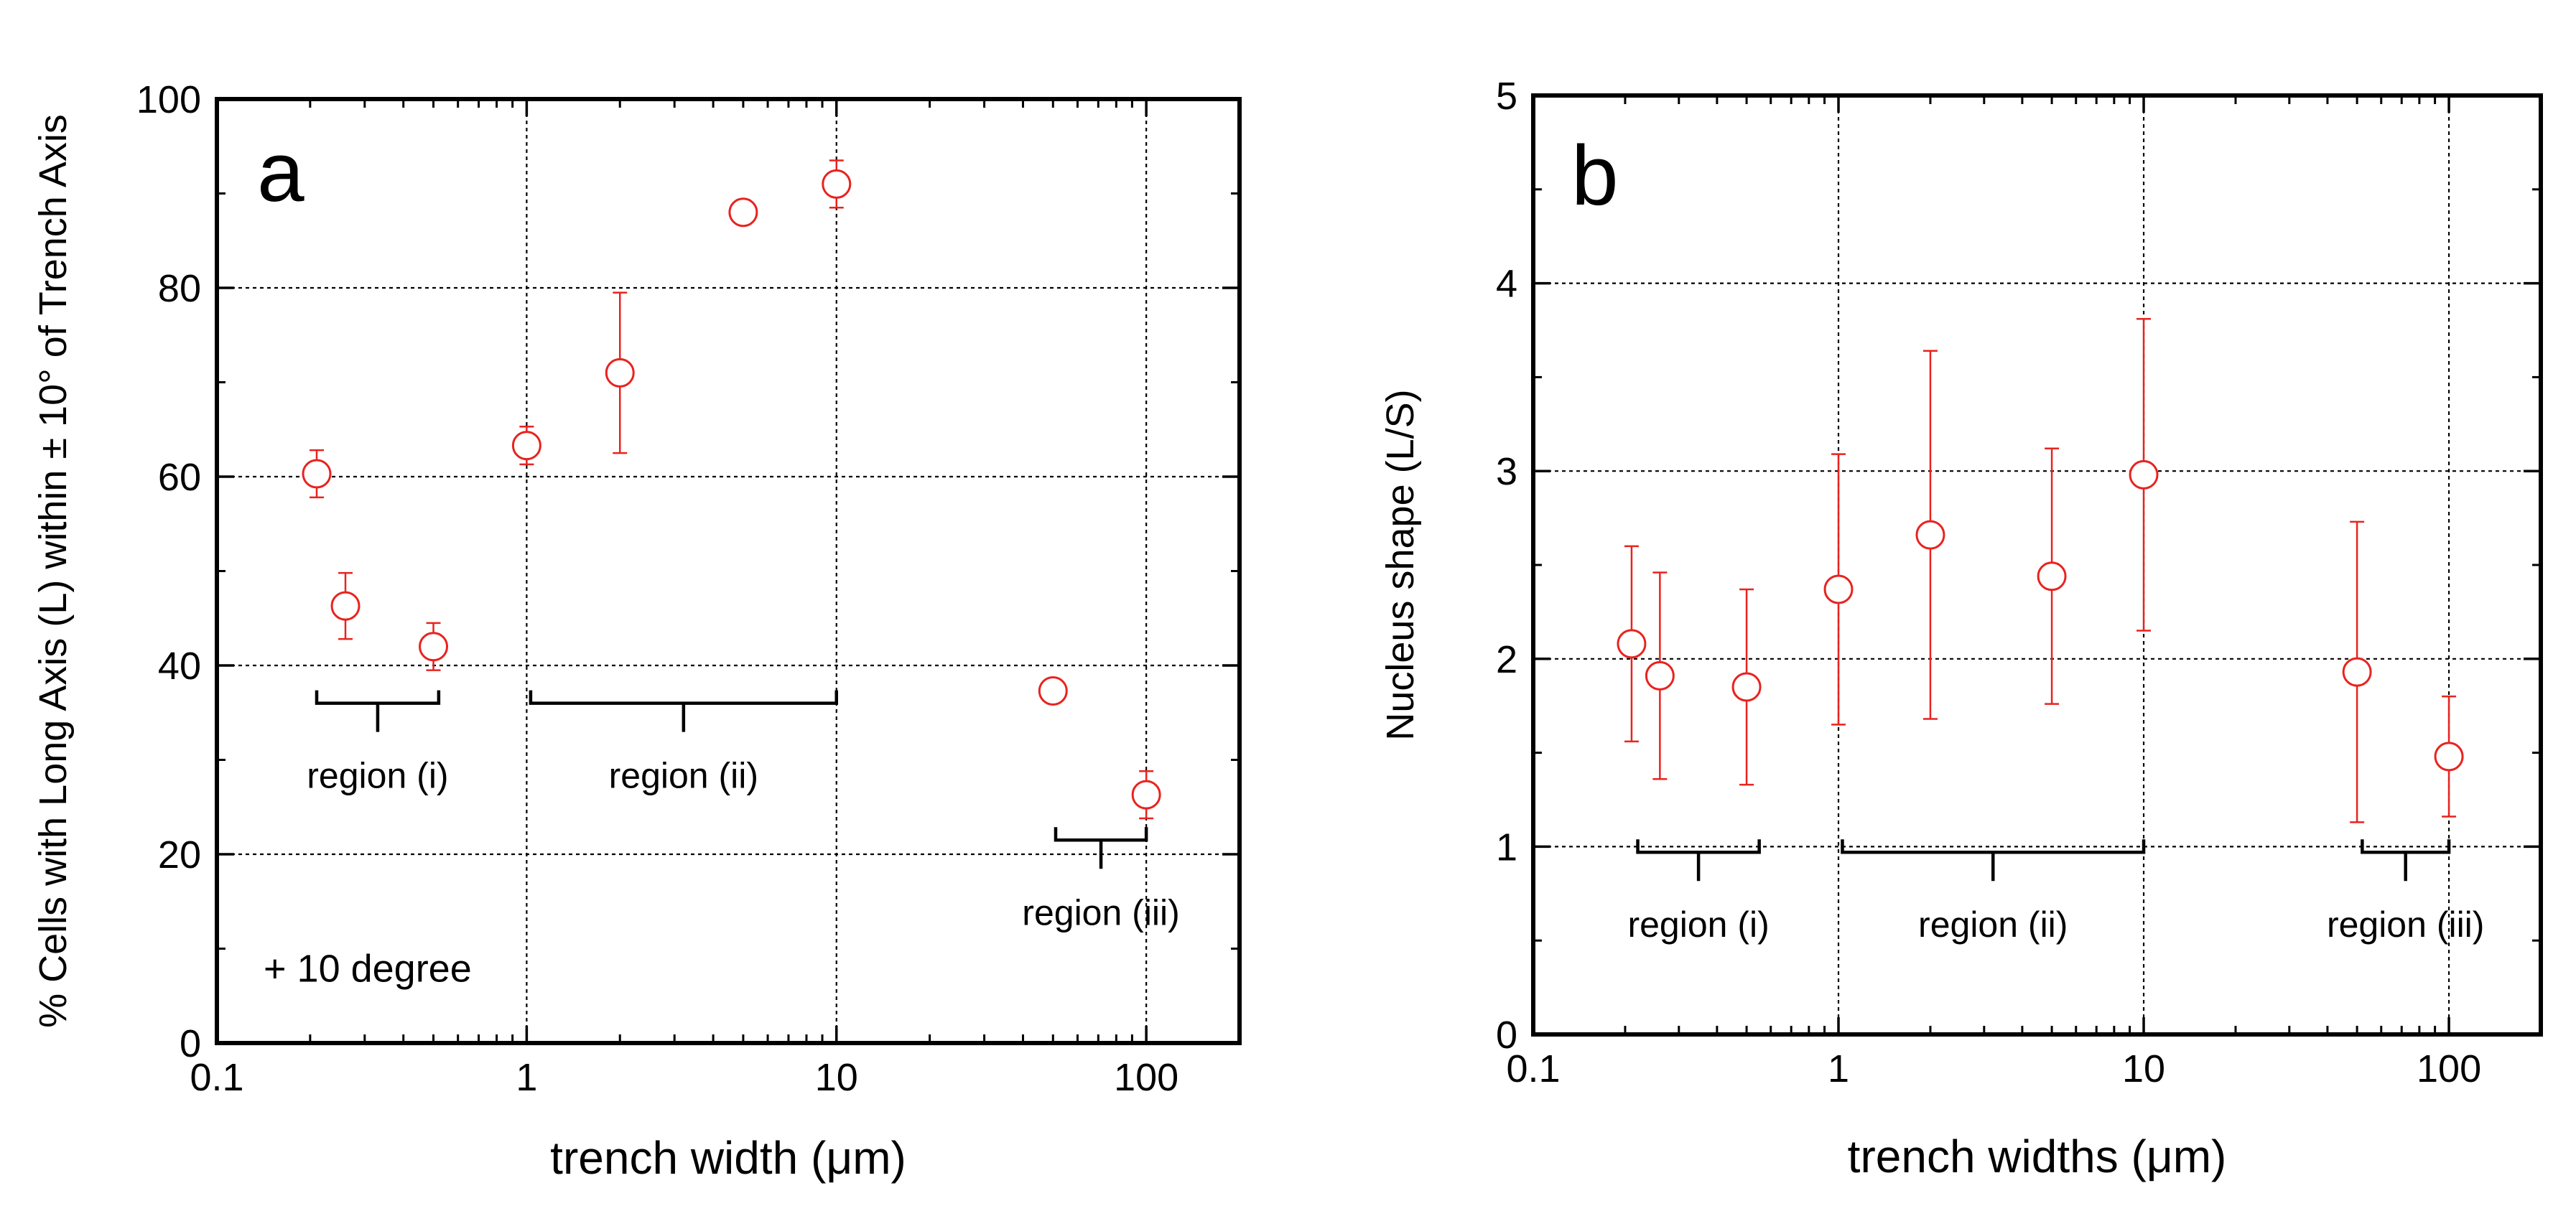  What do you see at coordinates (179, 667) in the screenshot?
I see `y-tick-label: 40` at bounding box center [179, 667].